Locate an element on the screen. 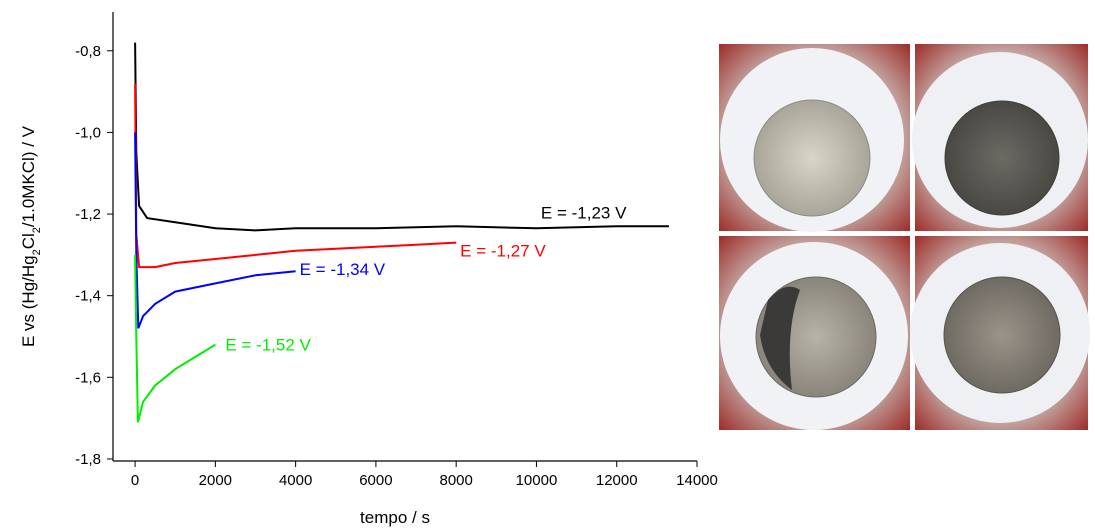  y-axis-label-part: Cl is located at coordinates (28, 241).